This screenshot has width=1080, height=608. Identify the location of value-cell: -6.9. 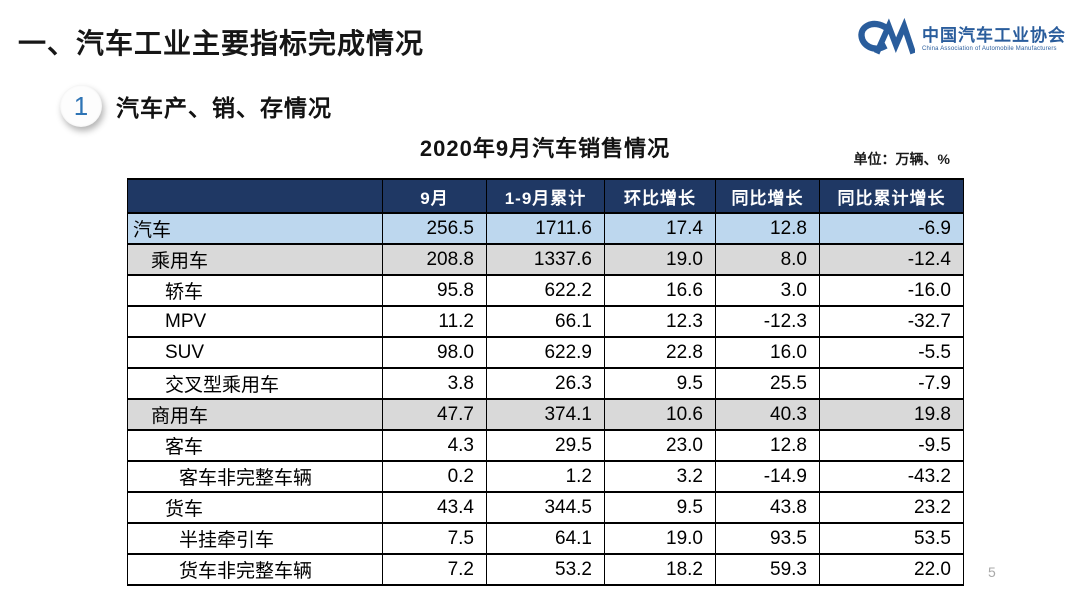
(891, 228).